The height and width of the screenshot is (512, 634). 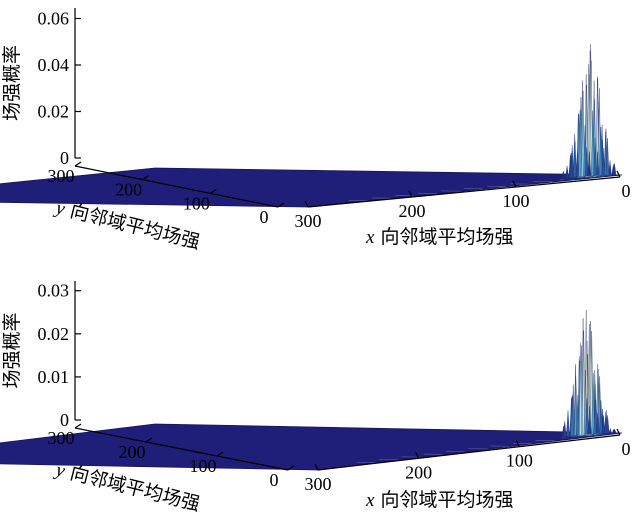 I want to click on z-tick-label: 0.04, so click(x=54, y=65).